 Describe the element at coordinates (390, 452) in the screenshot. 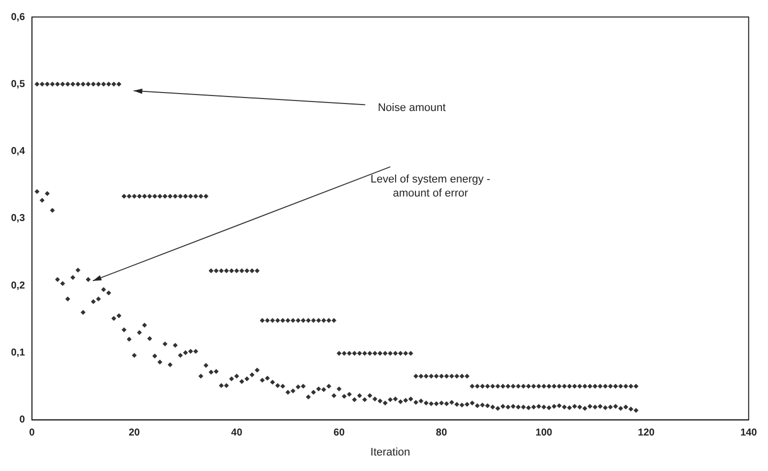

I see `x-axis-title: Iteration` at that location.